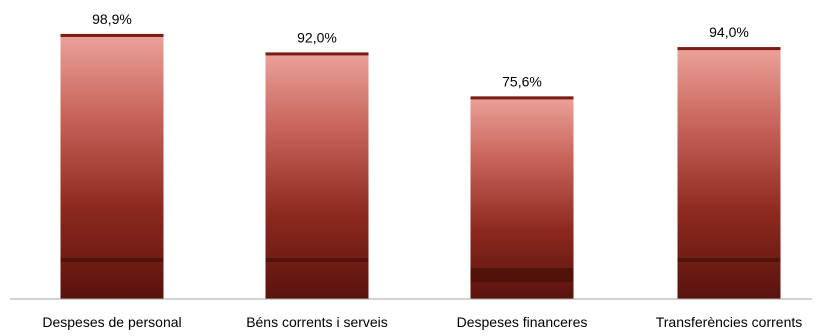  What do you see at coordinates (111, 322) in the screenshot?
I see `category-label-1: Despeses de personal` at bounding box center [111, 322].